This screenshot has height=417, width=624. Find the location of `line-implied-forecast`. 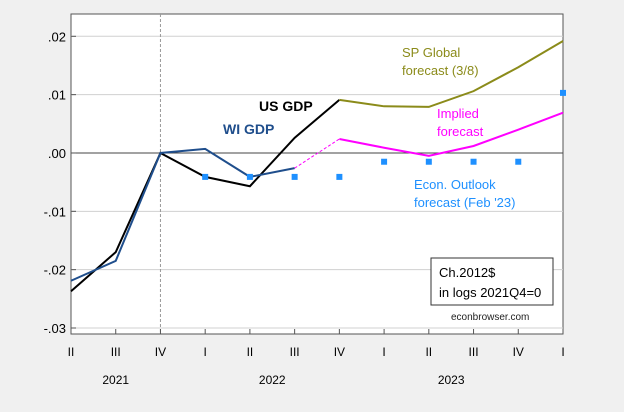

line-implied-forecast is located at coordinates (451, 134).